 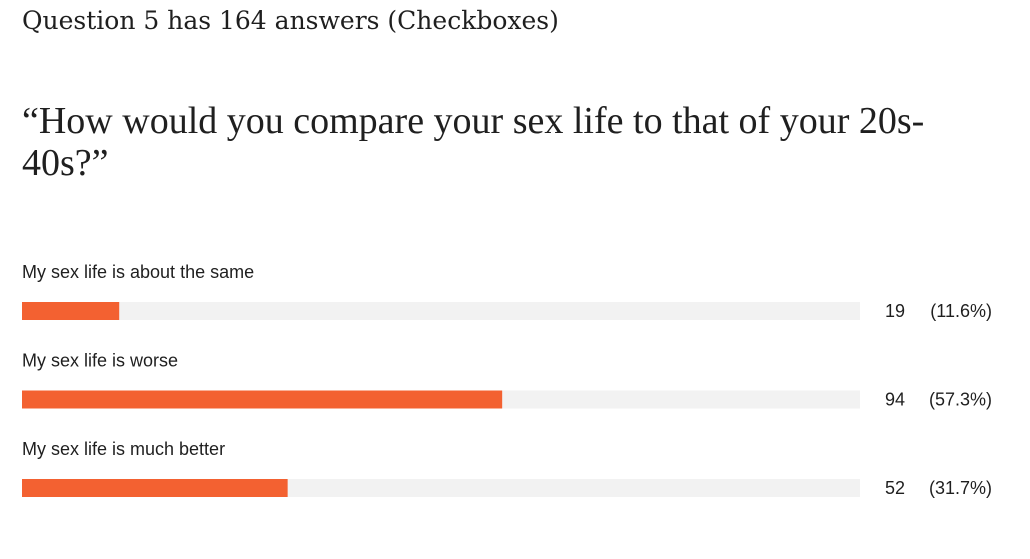 What do you see at coordinates (123, 449) in the screenshot?
I see `category-label: My sex life is much better` at bounding box center [123, 449].